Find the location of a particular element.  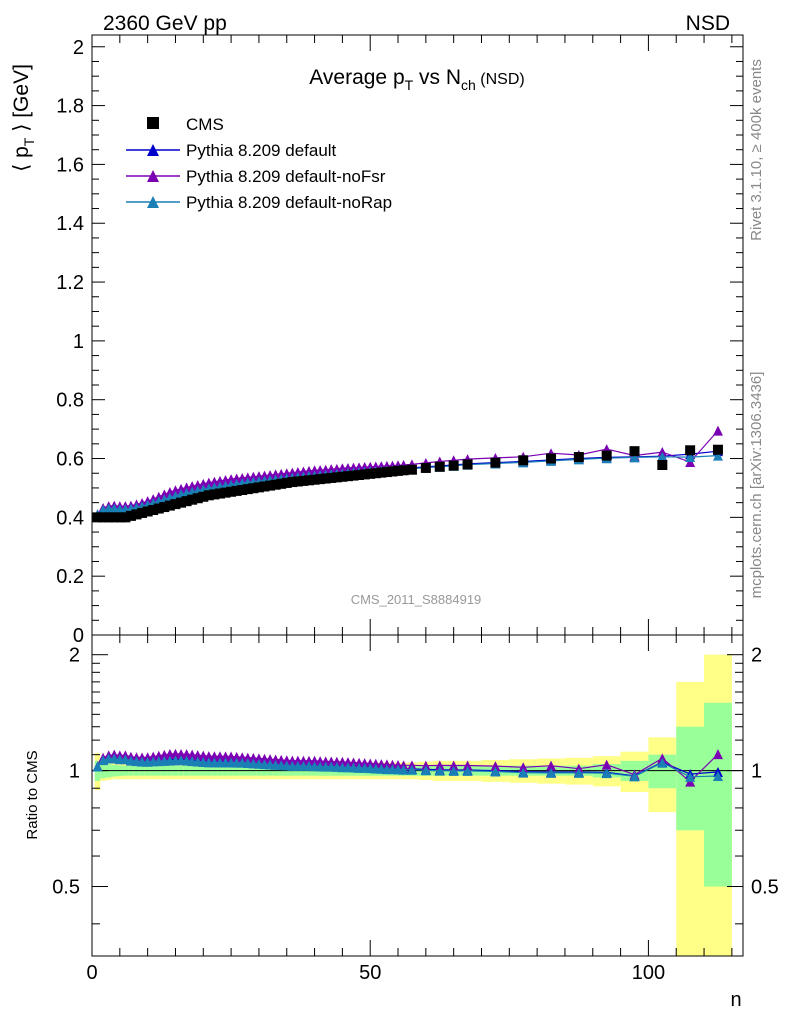

ratio-y-tick-label-right: 0.5 is located at coordinates (765, 888).